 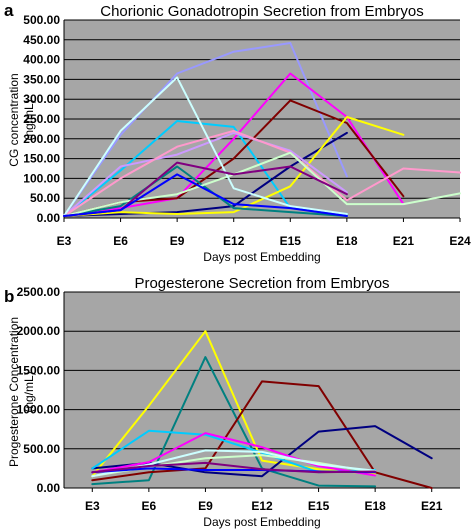 What do you see at coordinates (41, 60) in the screenshot?
I see `y-tick-label: 400.00` at bounding box center [41, 60].